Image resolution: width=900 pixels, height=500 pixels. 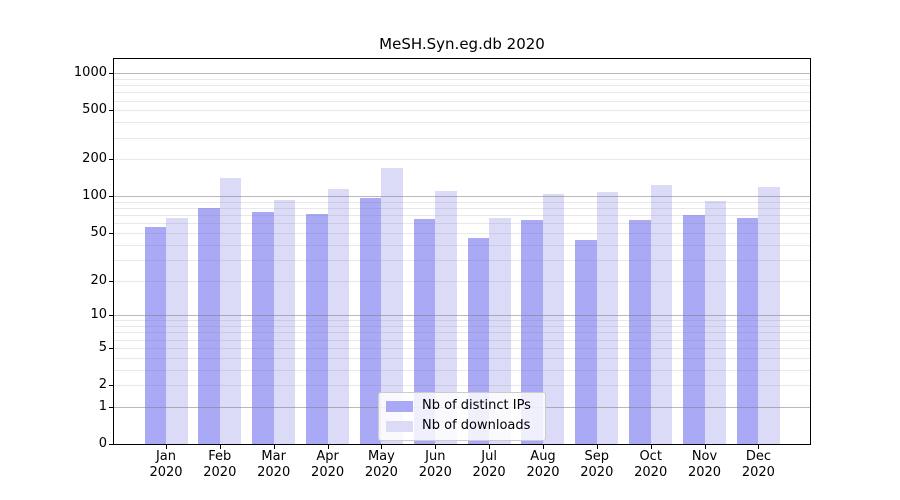 I want to click on legend-item-downloads: Nb of downloads, so click(x=461, y=426).